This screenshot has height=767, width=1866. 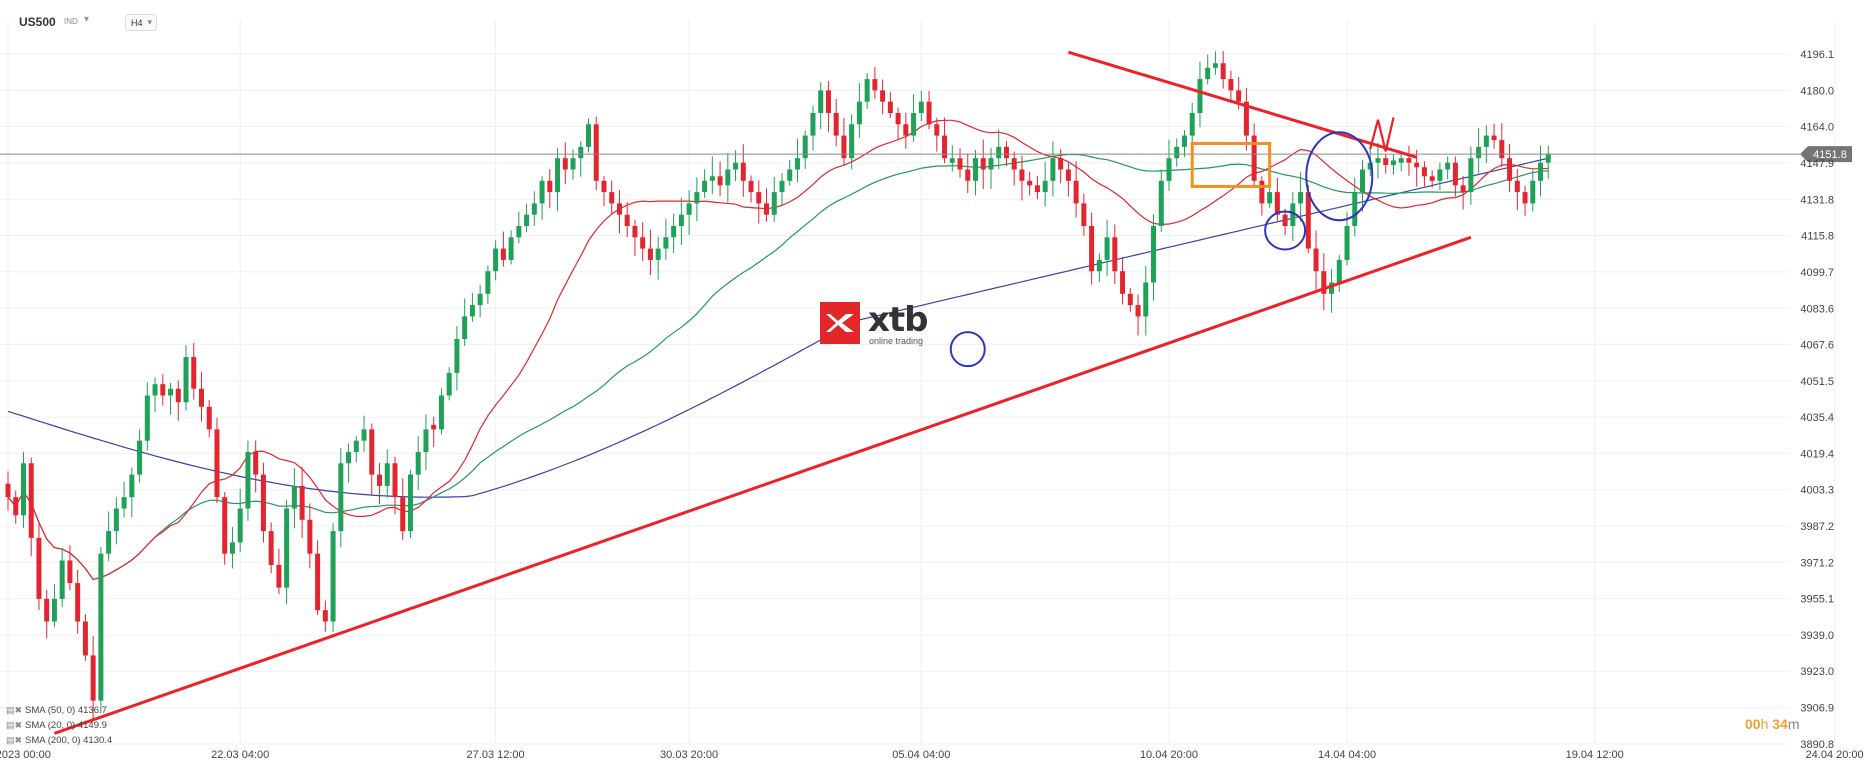 I want to click on price-tick-label: 4083.6, so click(x=1817, y=309).